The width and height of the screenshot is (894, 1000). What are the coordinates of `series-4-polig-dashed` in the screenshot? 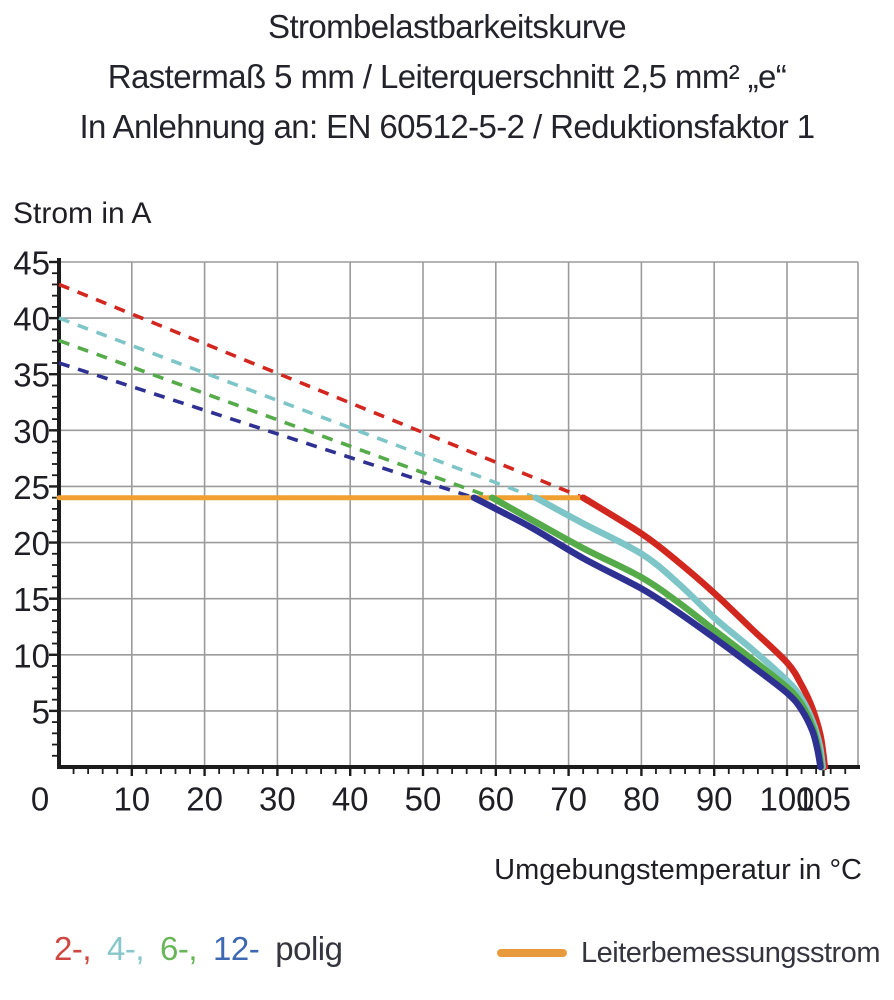 It's located at (297, 408).